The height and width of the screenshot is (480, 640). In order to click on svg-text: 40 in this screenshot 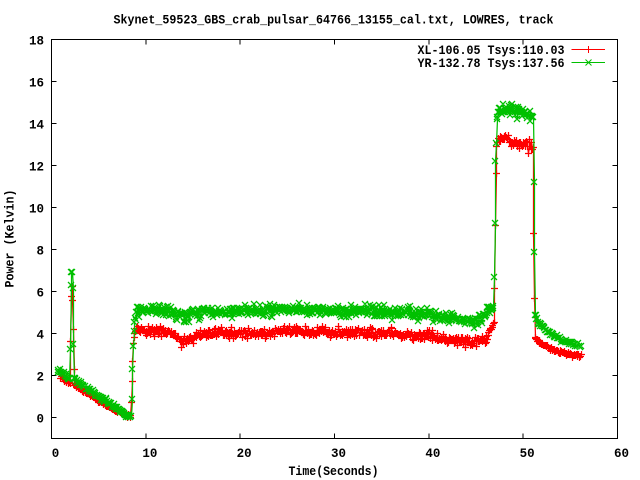, I will do `click(432, 454)`.